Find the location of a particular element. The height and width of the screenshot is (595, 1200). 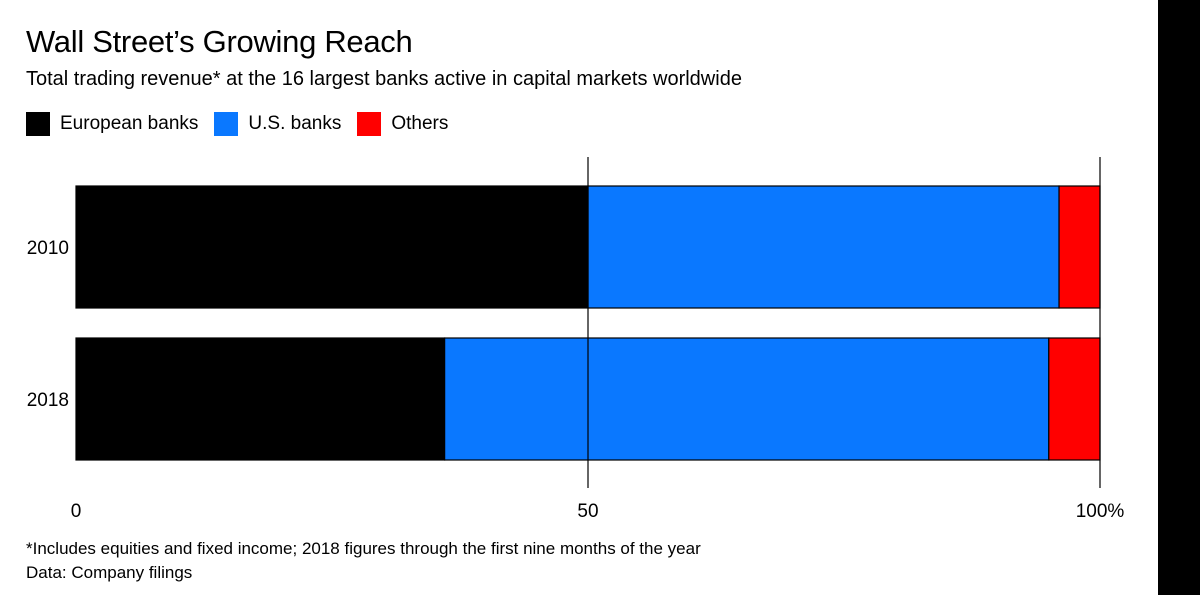

chart-source: Data: Company filings is located at coordinates (109, 572).